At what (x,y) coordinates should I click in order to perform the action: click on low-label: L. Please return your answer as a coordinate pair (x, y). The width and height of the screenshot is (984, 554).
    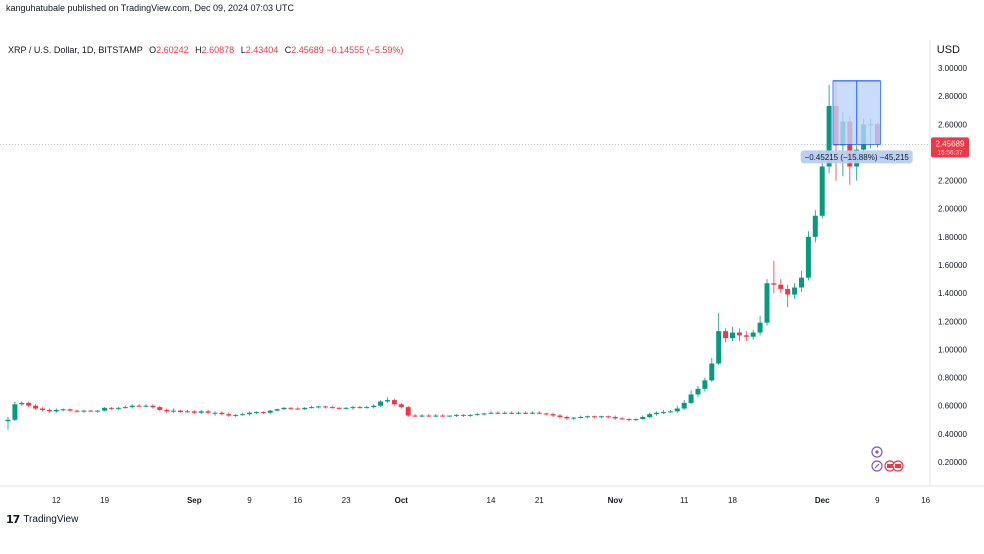
    Looking at the image, I should click on (243, 50).